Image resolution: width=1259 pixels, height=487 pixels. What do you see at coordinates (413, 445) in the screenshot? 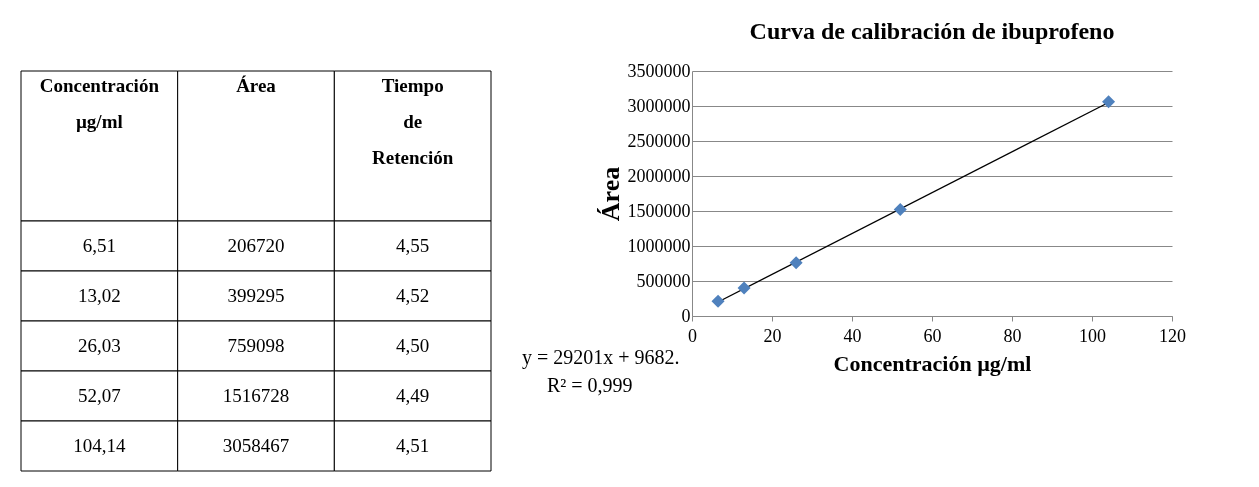
I see `text: 4,51` at bounding box center [413, 445].